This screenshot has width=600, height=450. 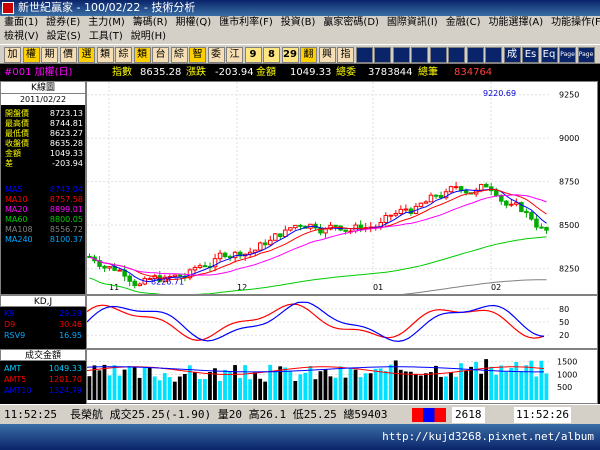 I want to click on kd-chart: 80 50 20, so click(x=342, y=322).